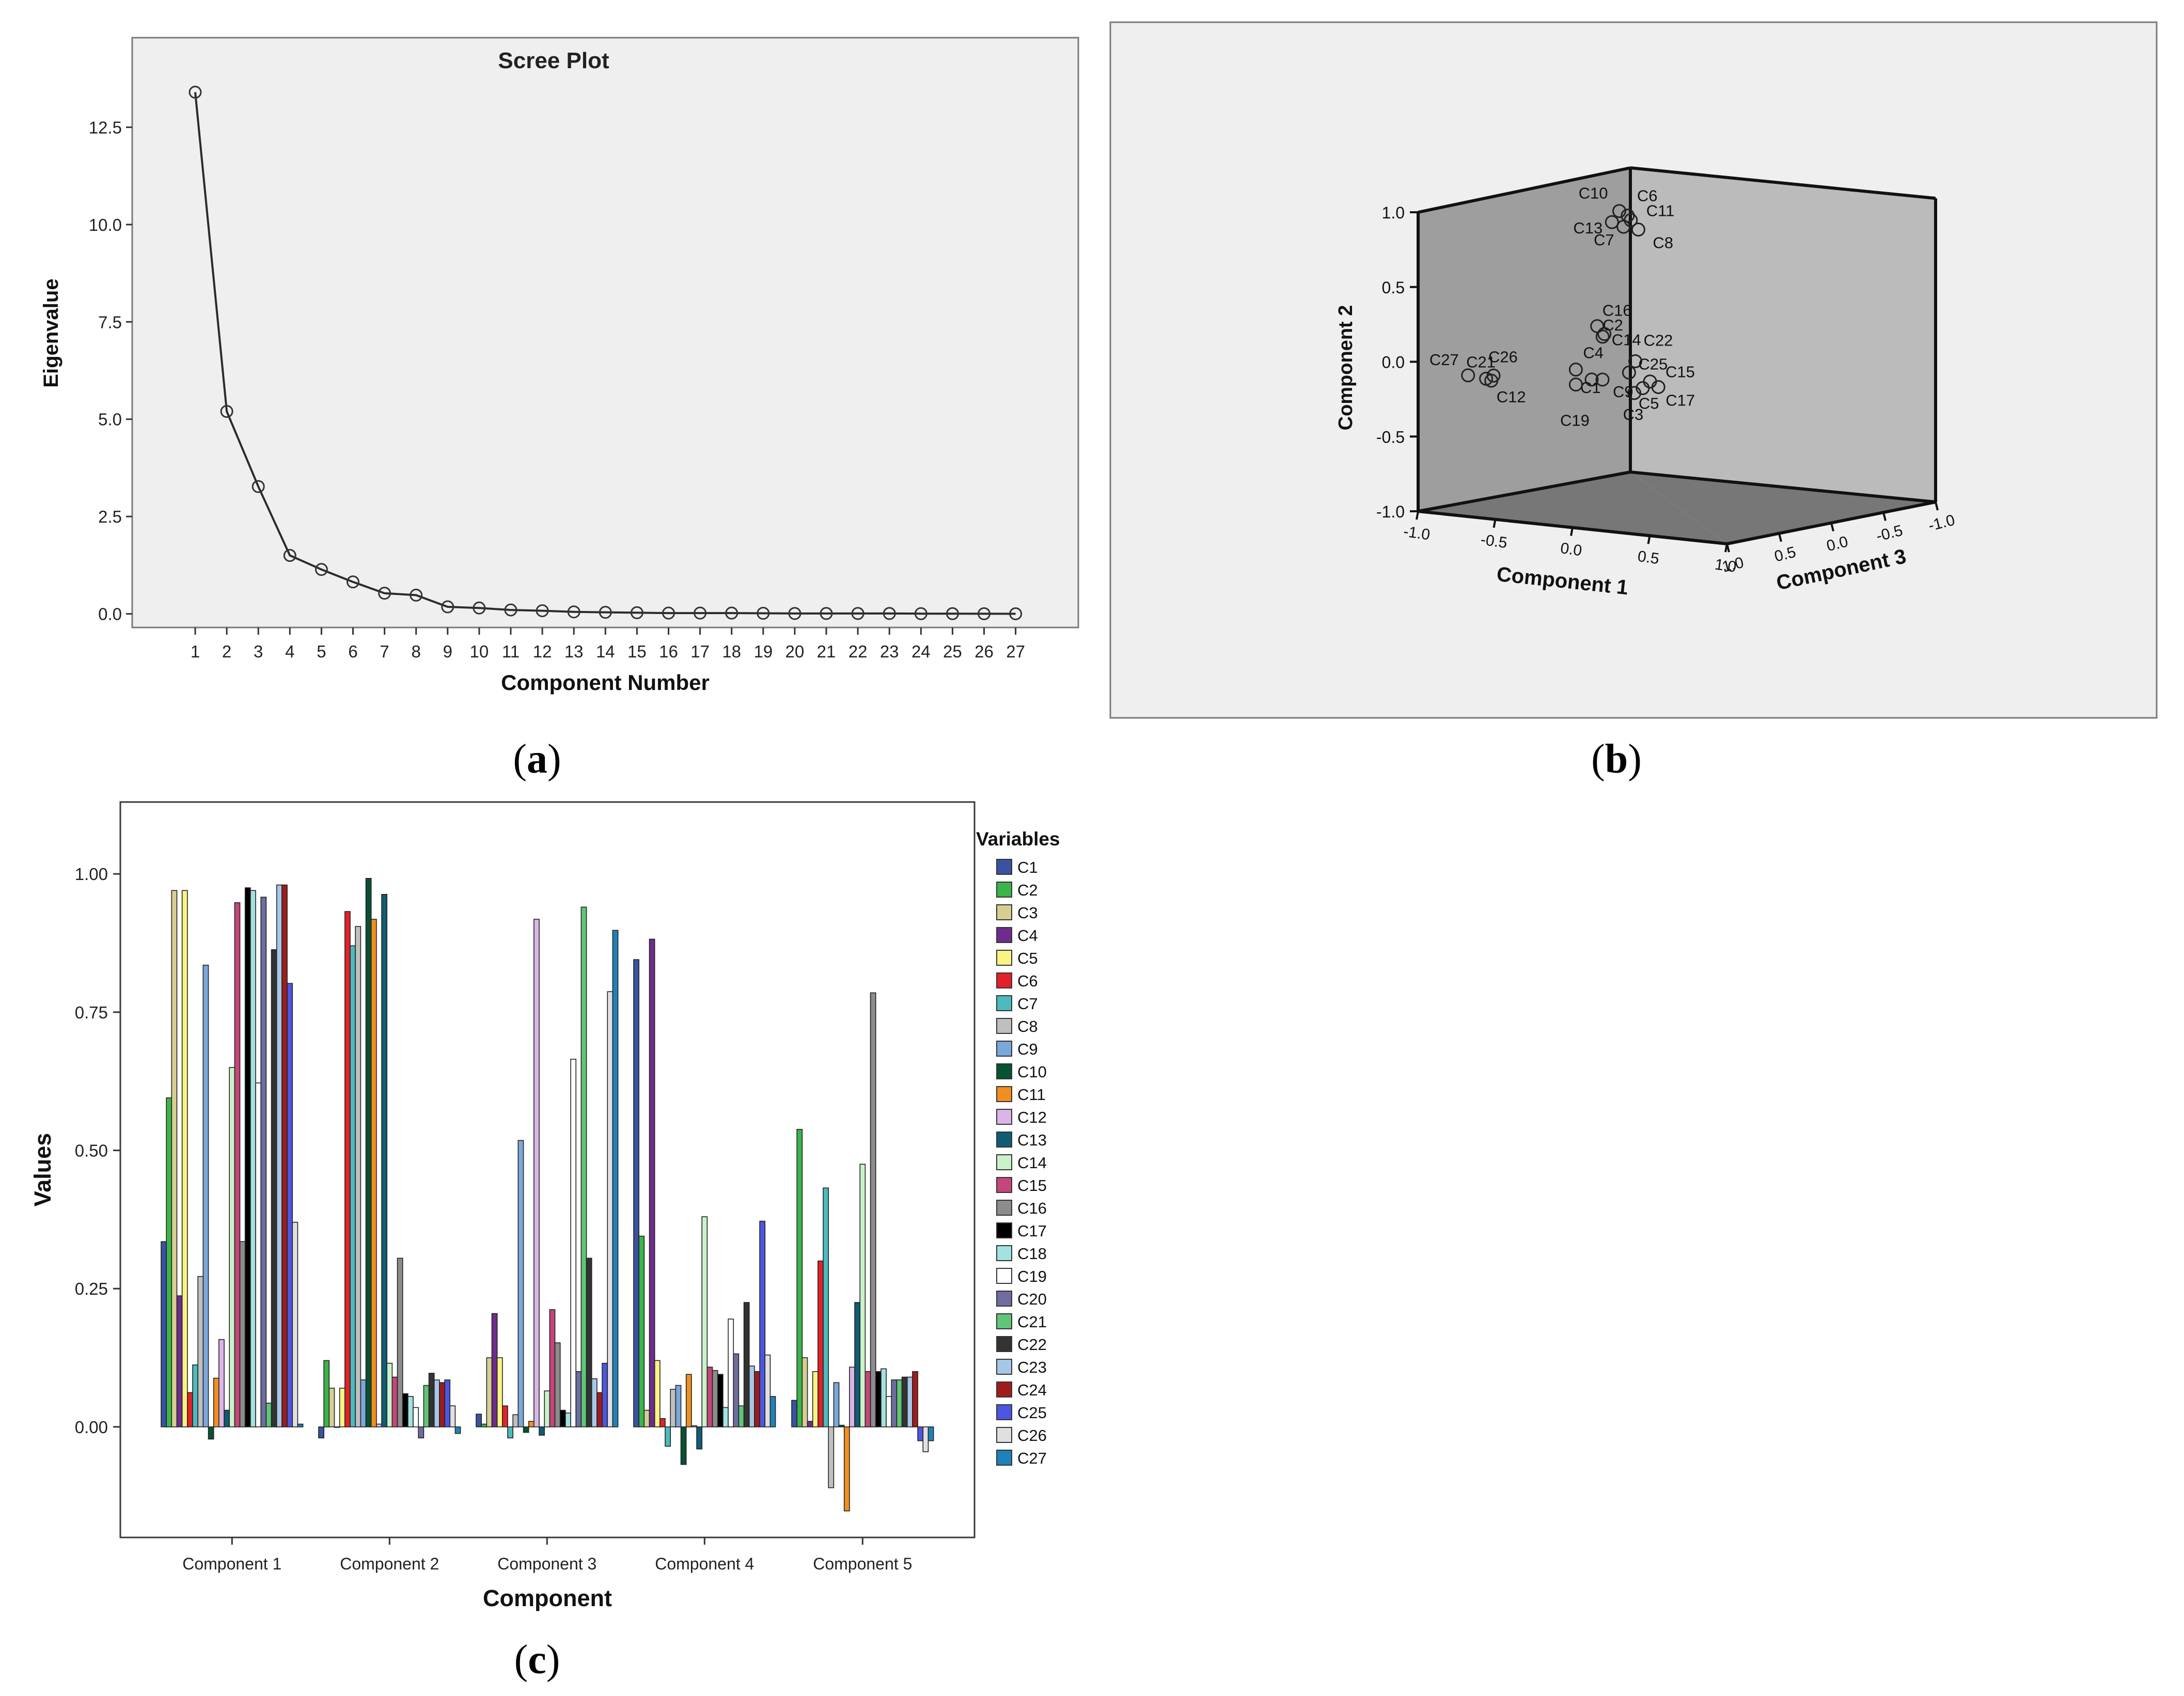  Describe the element at coordinates (1680, 400) in the screenshot. I see `component-point-label: C17` at that location.